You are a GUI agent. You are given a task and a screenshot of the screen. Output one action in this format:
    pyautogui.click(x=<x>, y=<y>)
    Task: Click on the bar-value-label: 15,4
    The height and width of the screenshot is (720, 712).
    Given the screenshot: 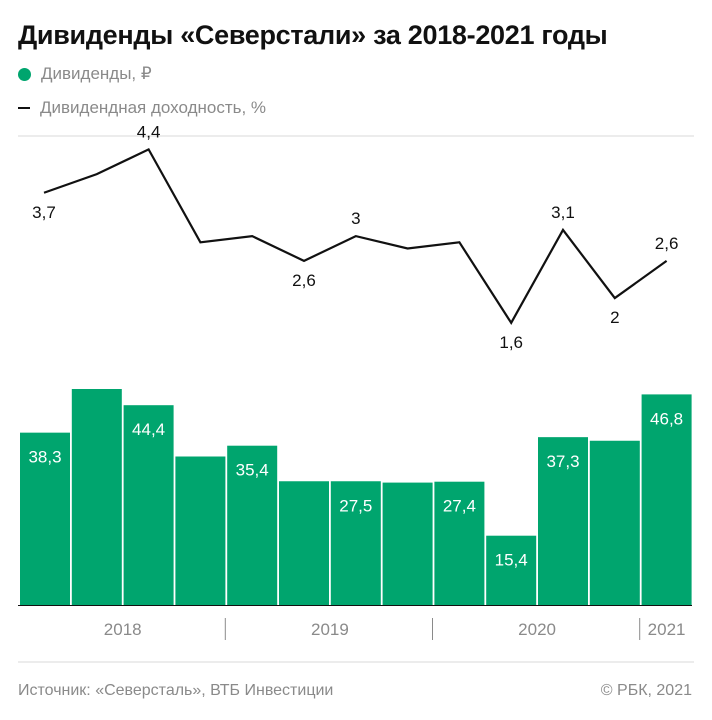 What is the action you would take?
    pyautogui.click(x=511, y=560)
    